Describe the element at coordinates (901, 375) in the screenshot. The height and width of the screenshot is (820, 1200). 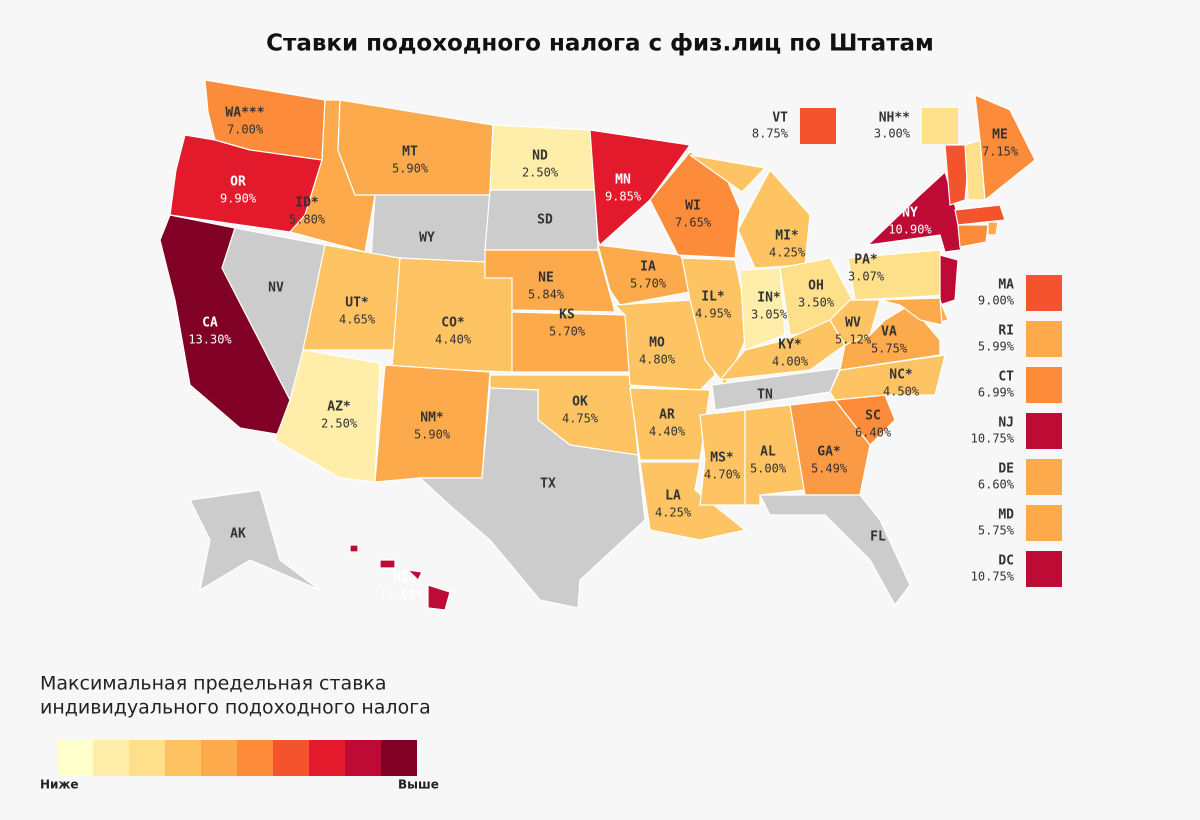
I see `state-code: NC*` at that location.